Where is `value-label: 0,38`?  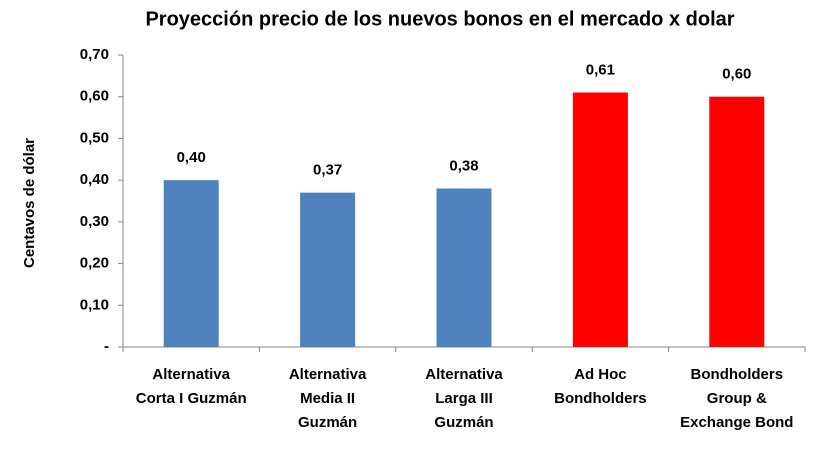
value-label: 0,38 is located at coordinates (463, 165).